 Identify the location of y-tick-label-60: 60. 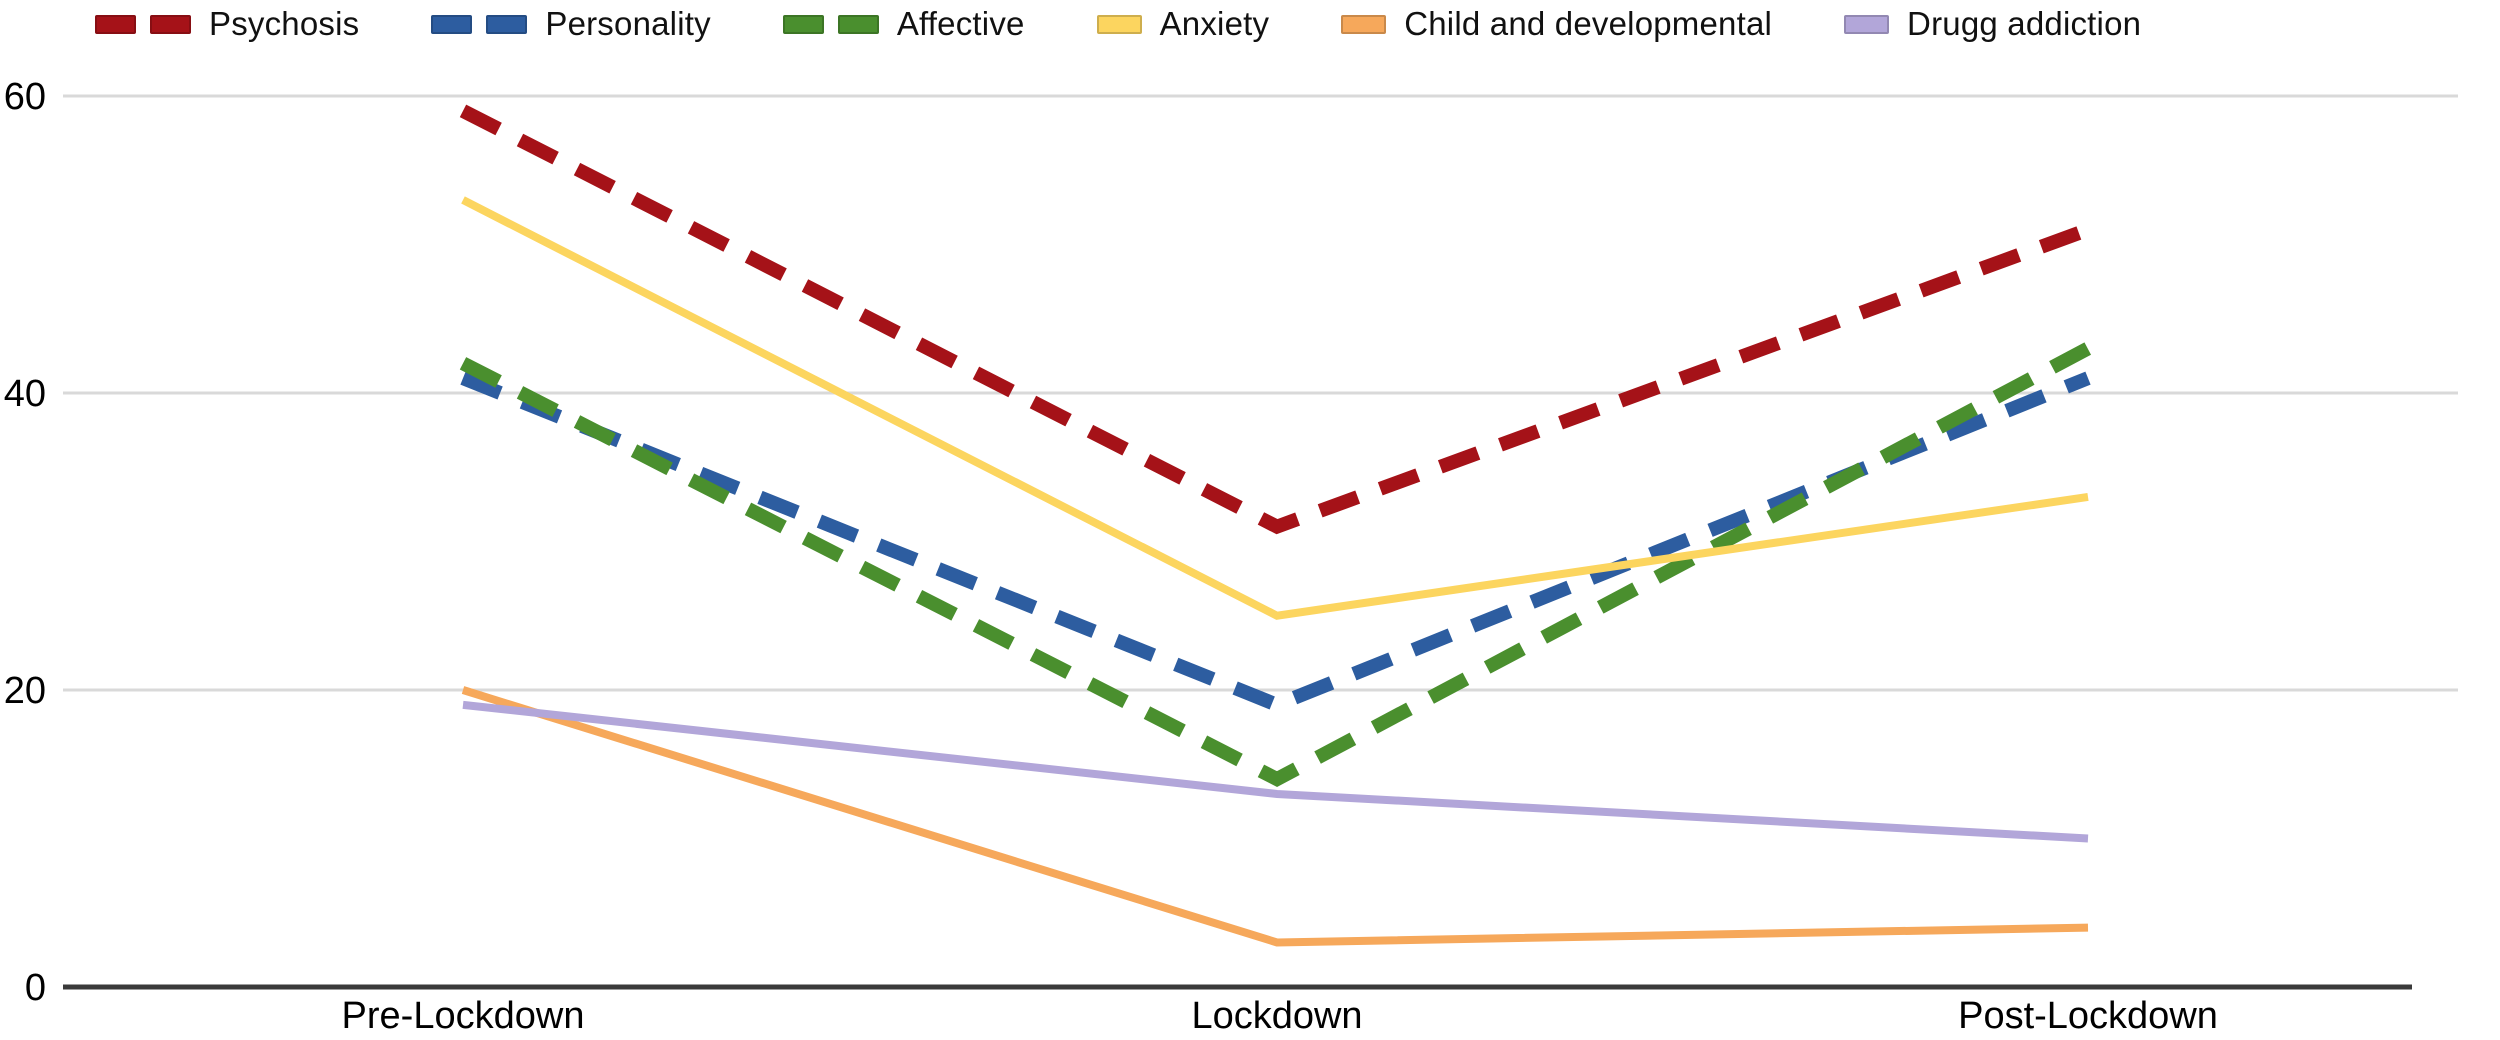
(25, 97).